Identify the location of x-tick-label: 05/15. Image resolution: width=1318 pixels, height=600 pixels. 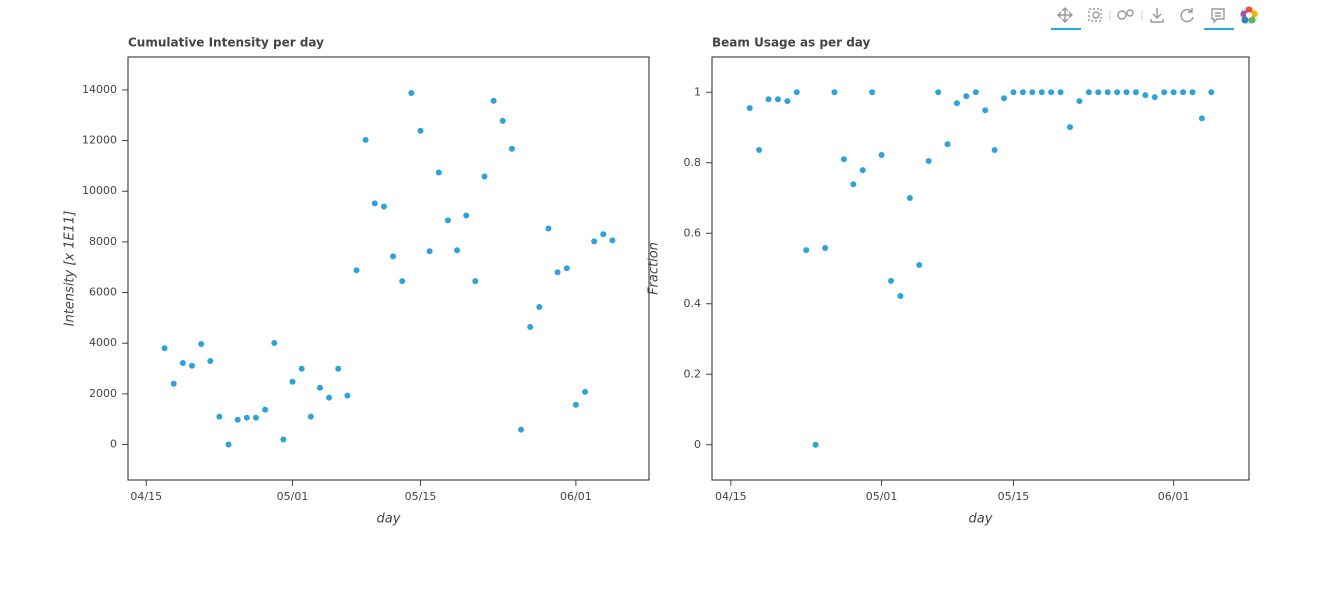
(1014, 496).